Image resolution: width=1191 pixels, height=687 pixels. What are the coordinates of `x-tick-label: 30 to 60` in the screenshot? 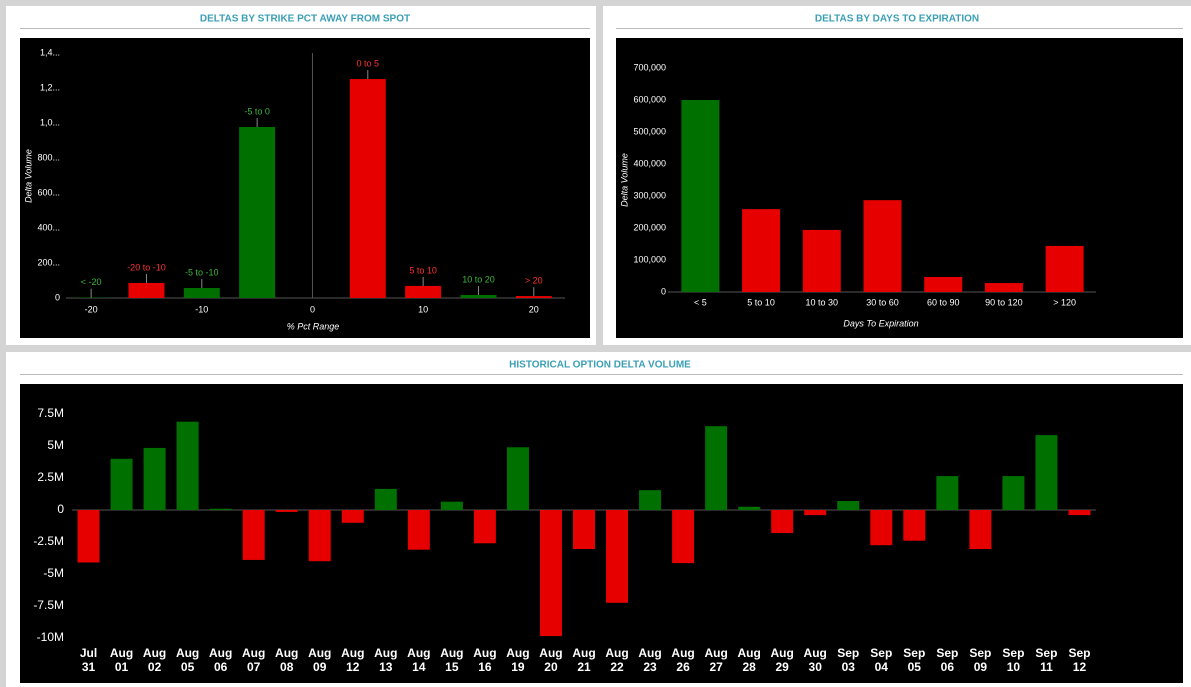 It's located at (882, 302).